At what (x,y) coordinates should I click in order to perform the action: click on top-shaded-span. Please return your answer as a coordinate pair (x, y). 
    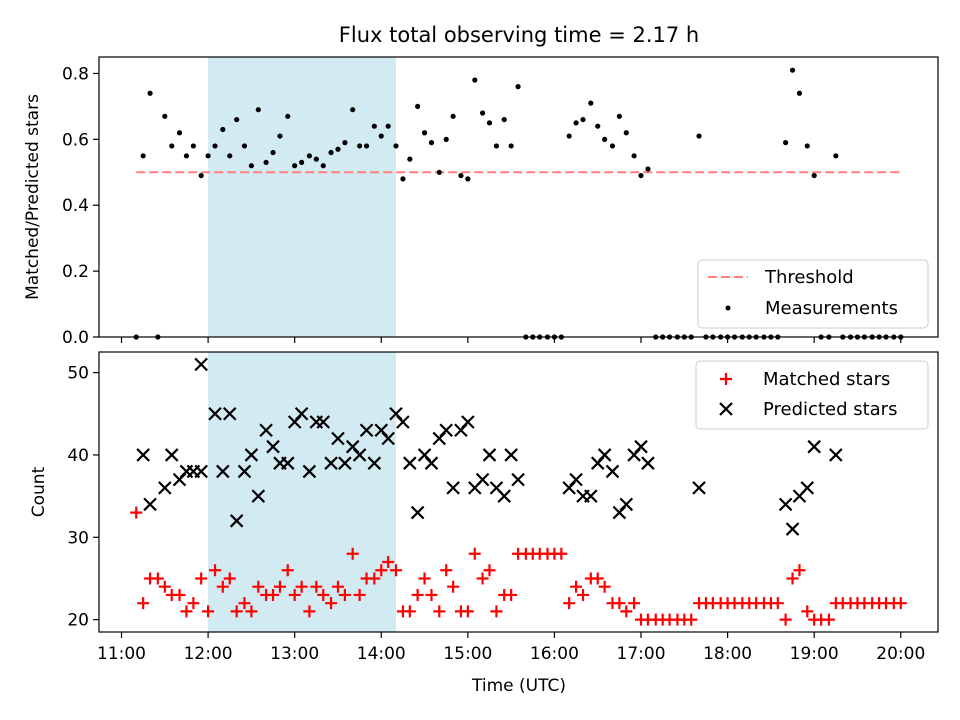
    Looking at the image, I should click on (302, 197).